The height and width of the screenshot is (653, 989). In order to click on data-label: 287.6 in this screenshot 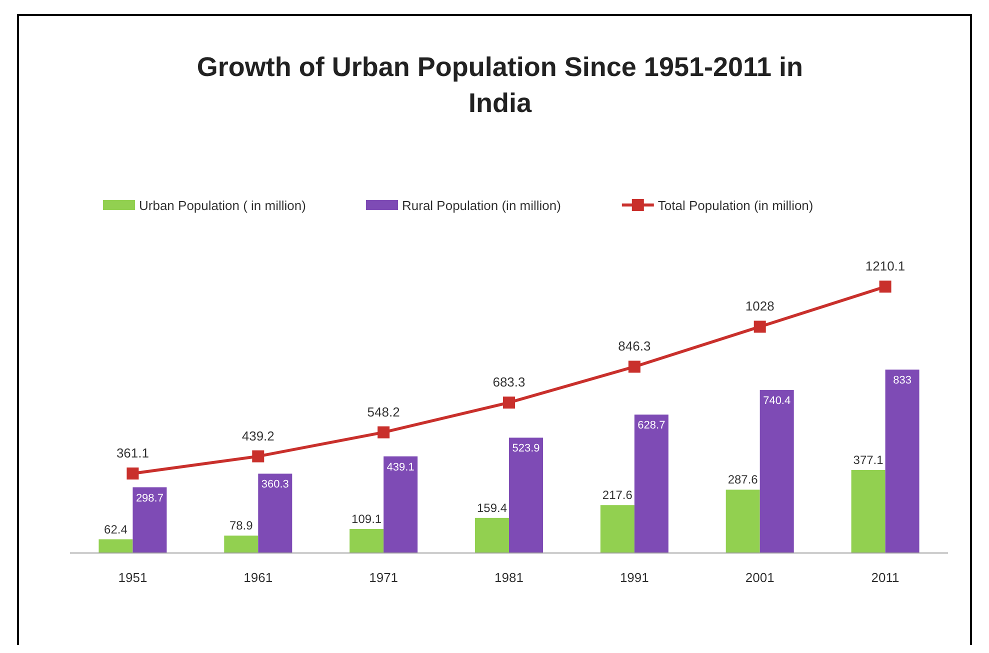, I will do `click(743, 479)`.